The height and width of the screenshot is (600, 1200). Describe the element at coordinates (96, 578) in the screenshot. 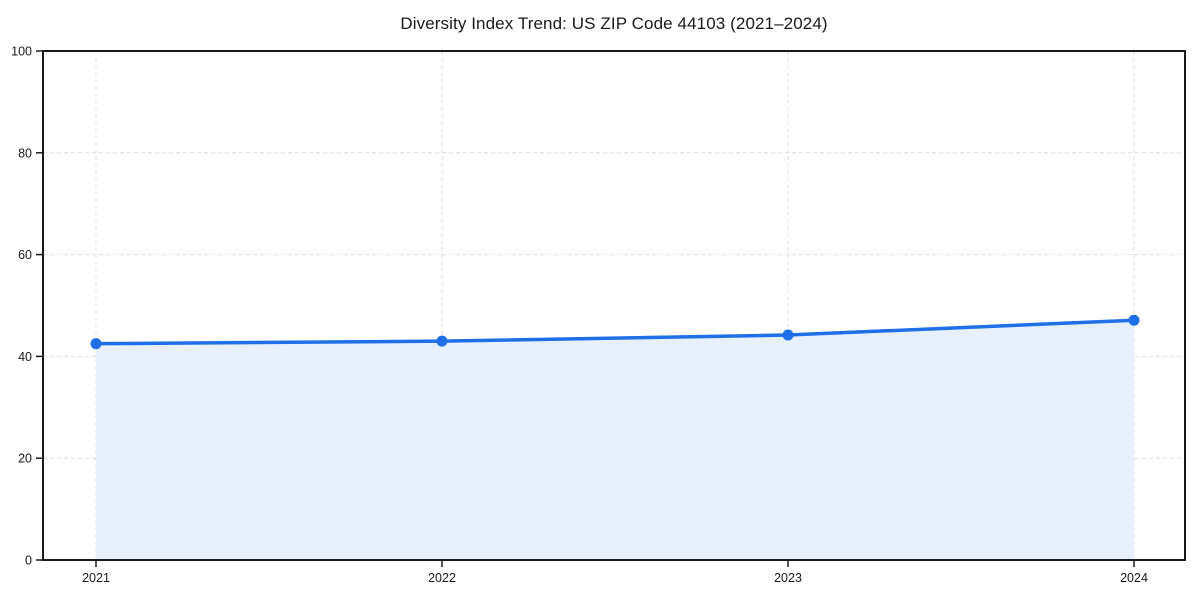

I see `x-tick-label: 2021` at that location.